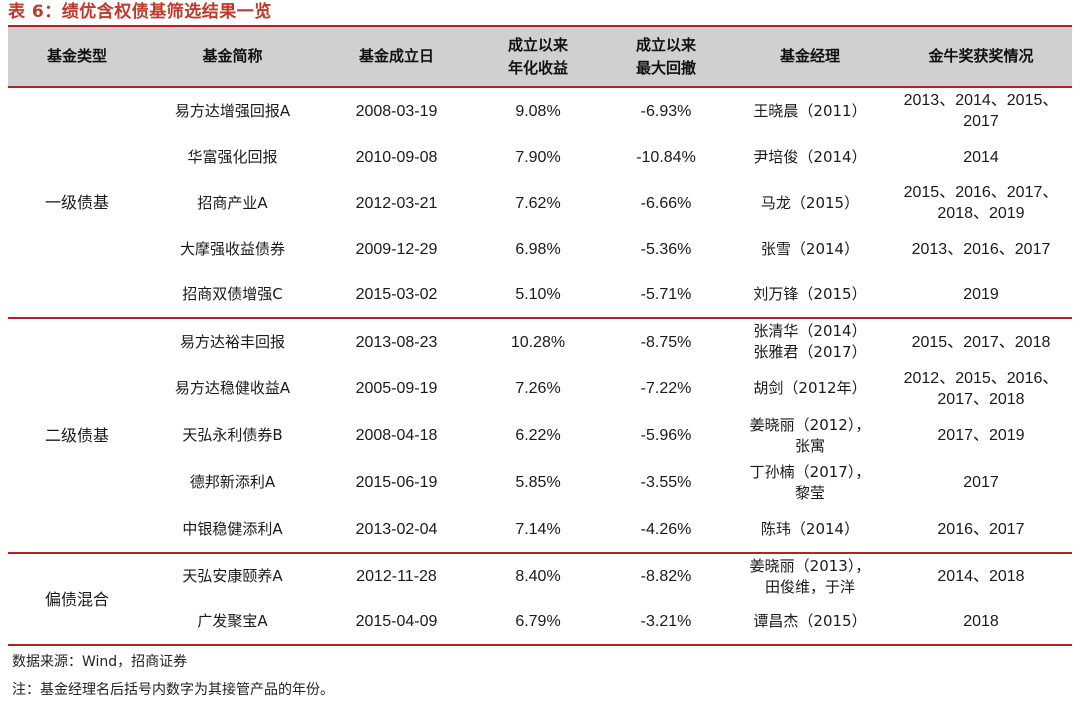 The image size is (1080, 707). I want to click on table-row: 广发聚宝A 2015-04-09 6.79% -3.21% 谭昌杰（2015） 2018, so click(540, 622).